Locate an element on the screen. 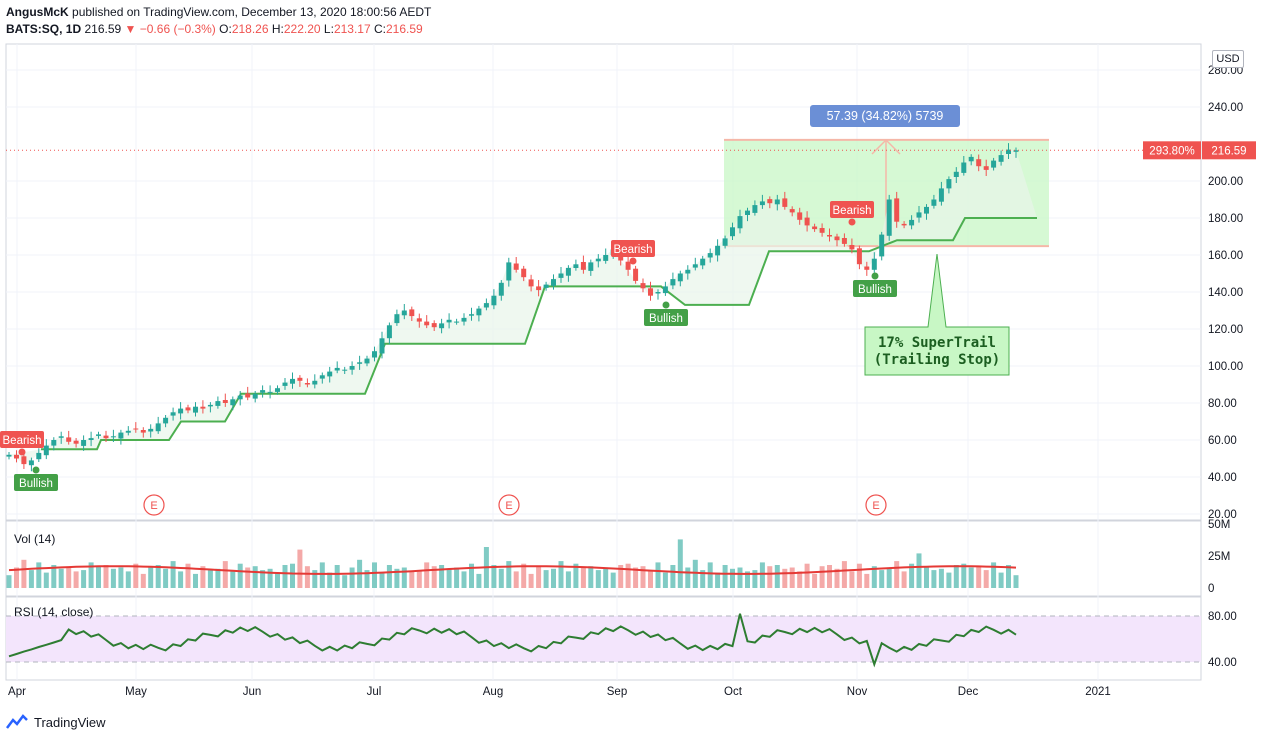 This screenshot has width=1262, height=742. currency-button: USD is located at coordinates (1228, 59).